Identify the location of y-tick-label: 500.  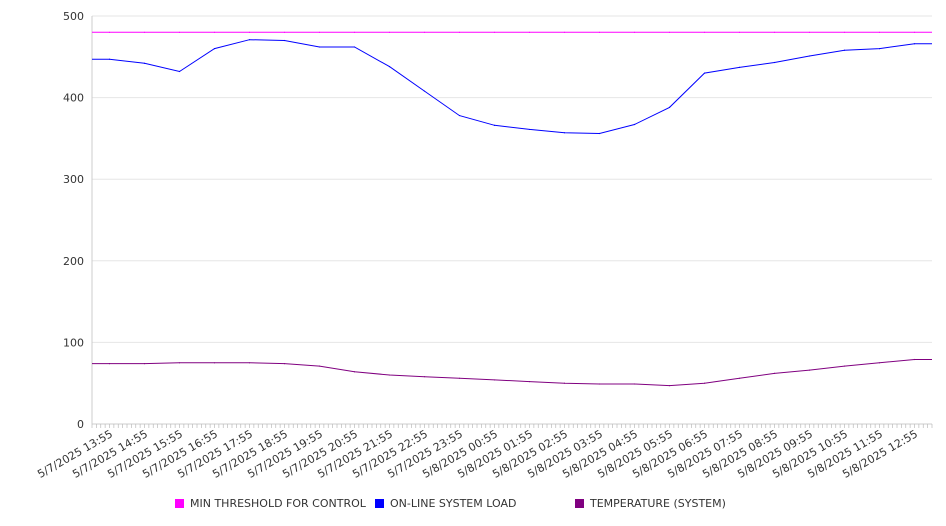
(73, 16).